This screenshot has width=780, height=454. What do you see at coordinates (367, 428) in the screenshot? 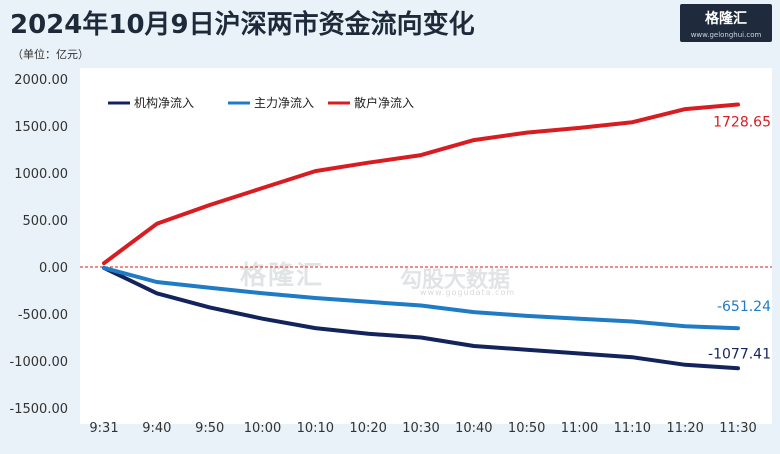
I see `x-tick-label: 10:20` at bounding box center [367, 428].